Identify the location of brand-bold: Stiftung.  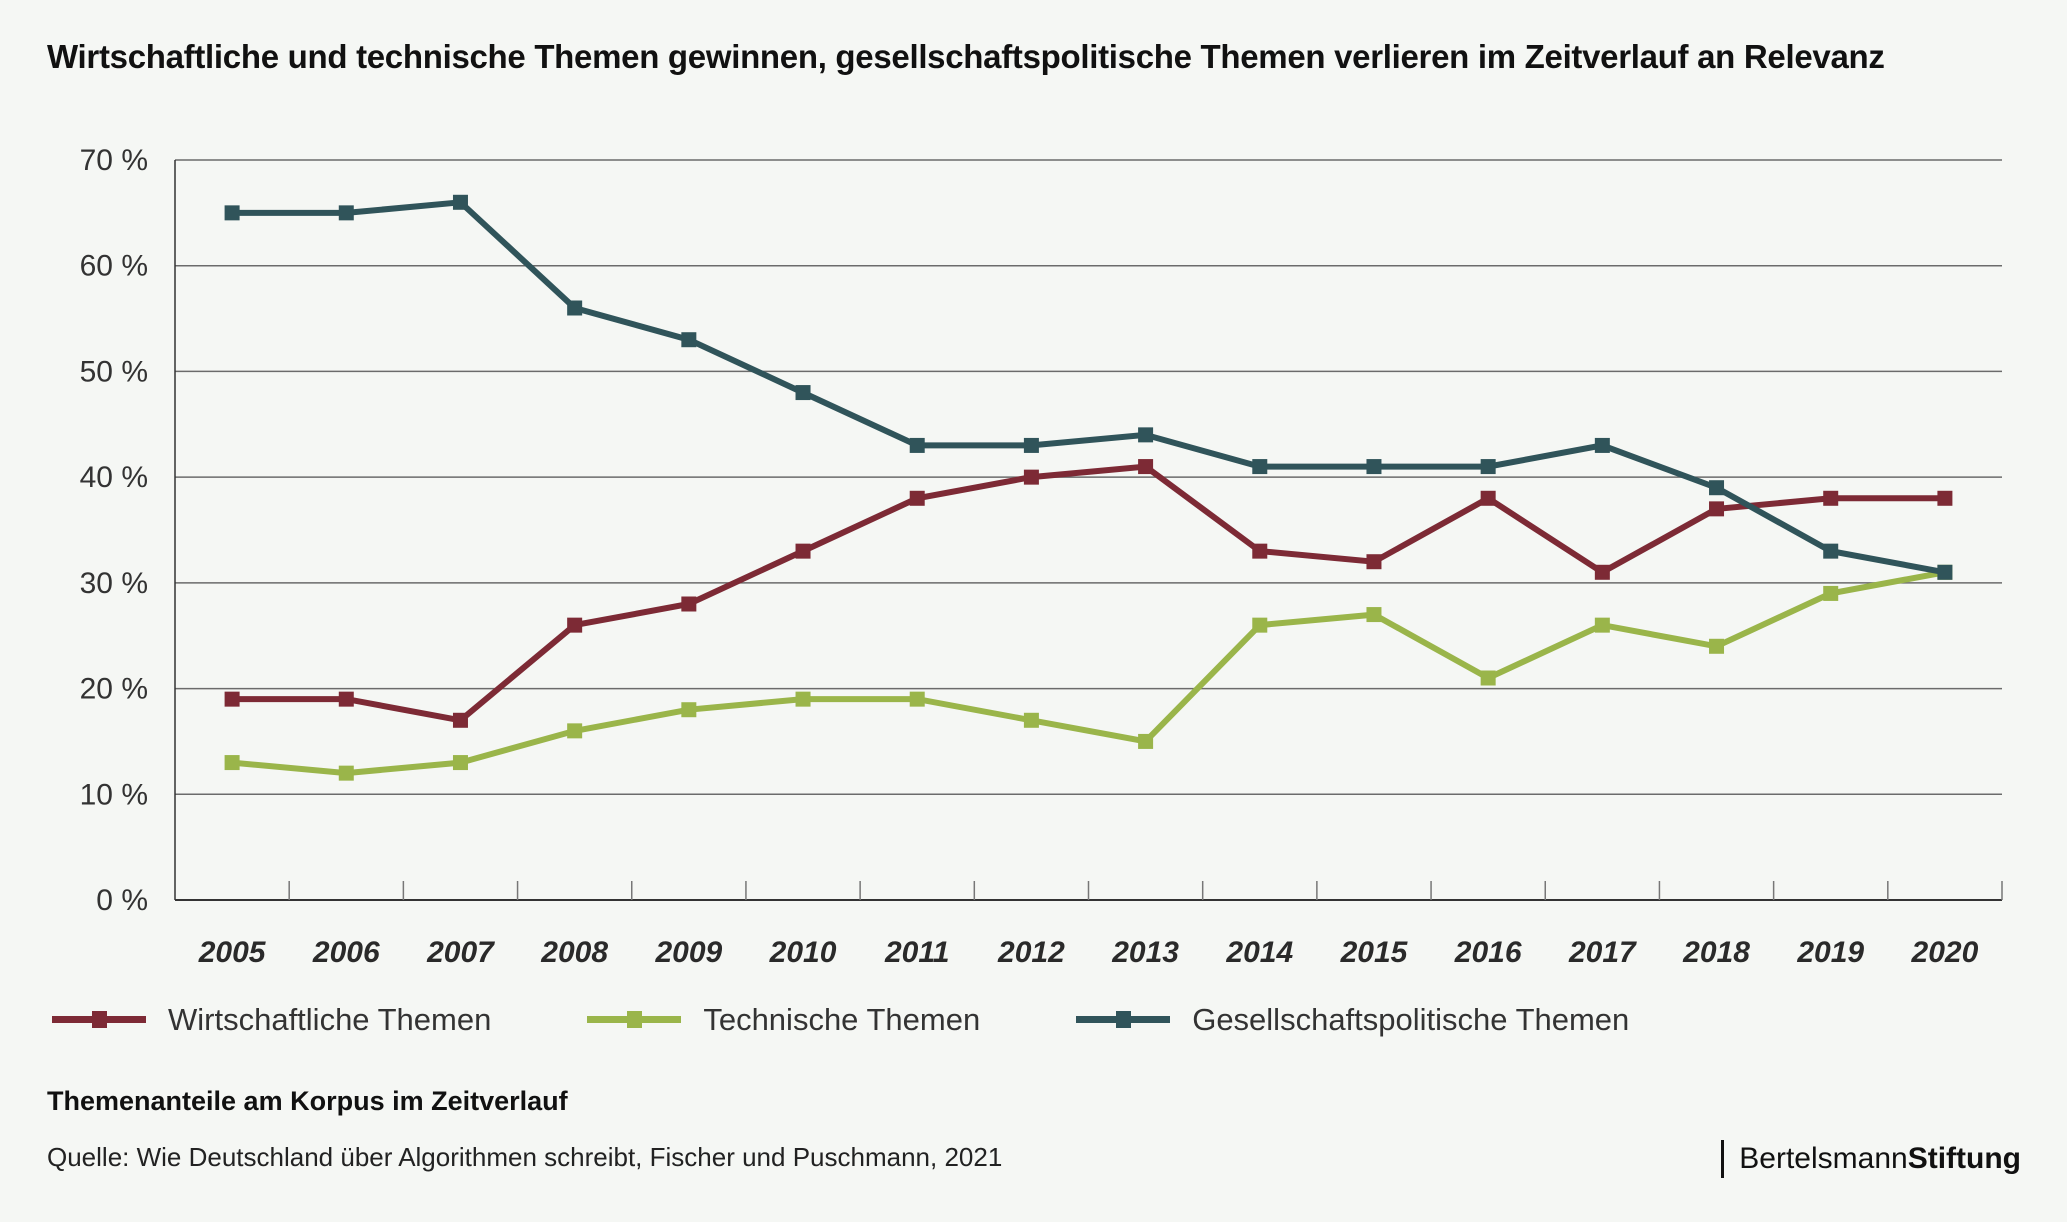
(1964, 1158).